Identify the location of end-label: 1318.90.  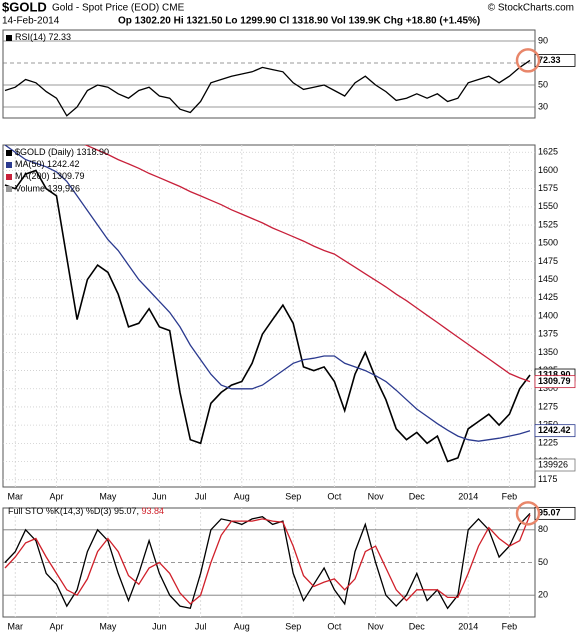
(554, 374).